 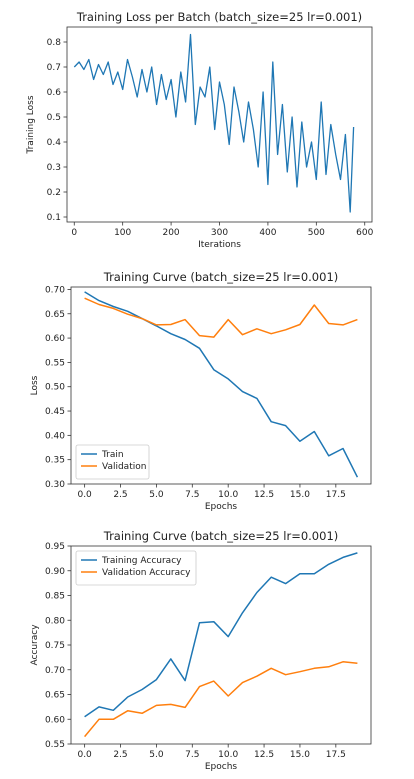 I want to click on x-tick-label: 400, so click(x=267, y=233).